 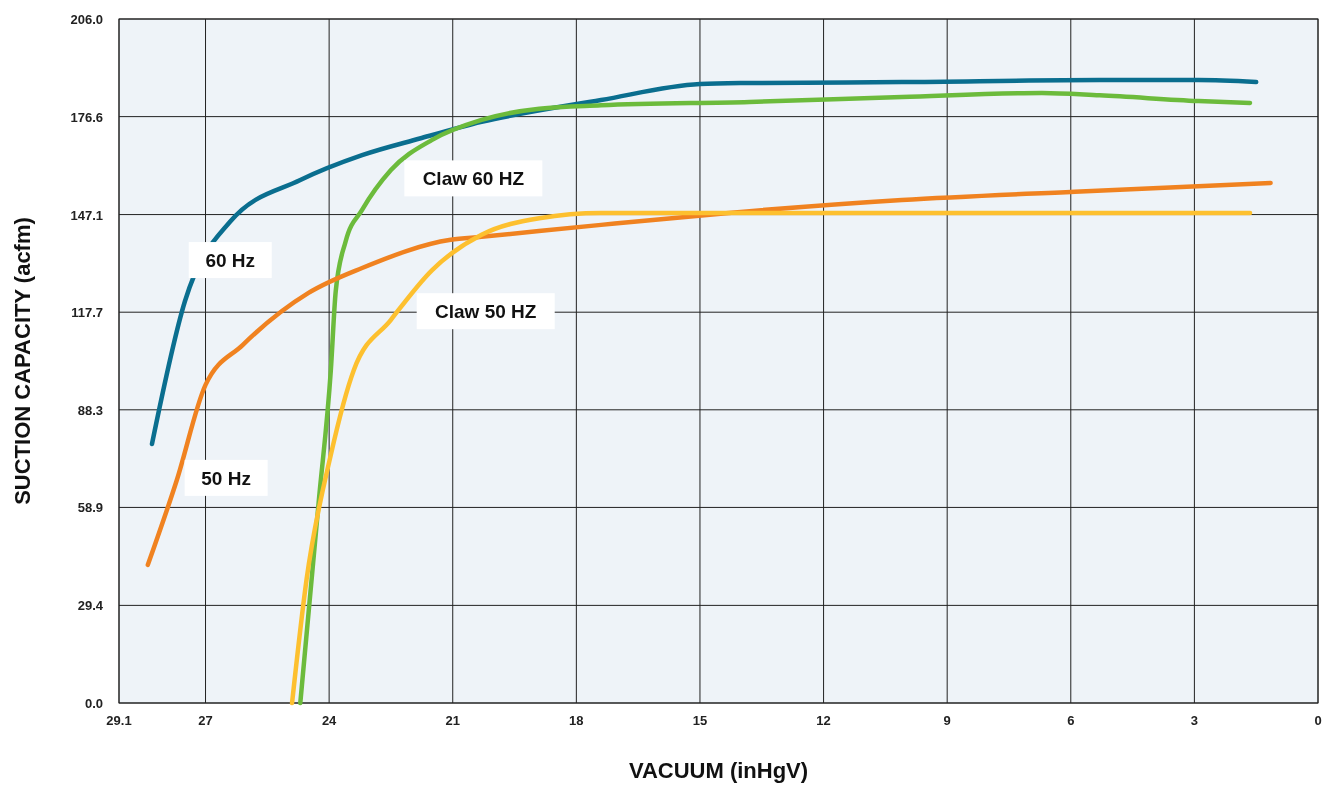 I want to click on y-tick-label: 176.6, so click(x=86, y=117).